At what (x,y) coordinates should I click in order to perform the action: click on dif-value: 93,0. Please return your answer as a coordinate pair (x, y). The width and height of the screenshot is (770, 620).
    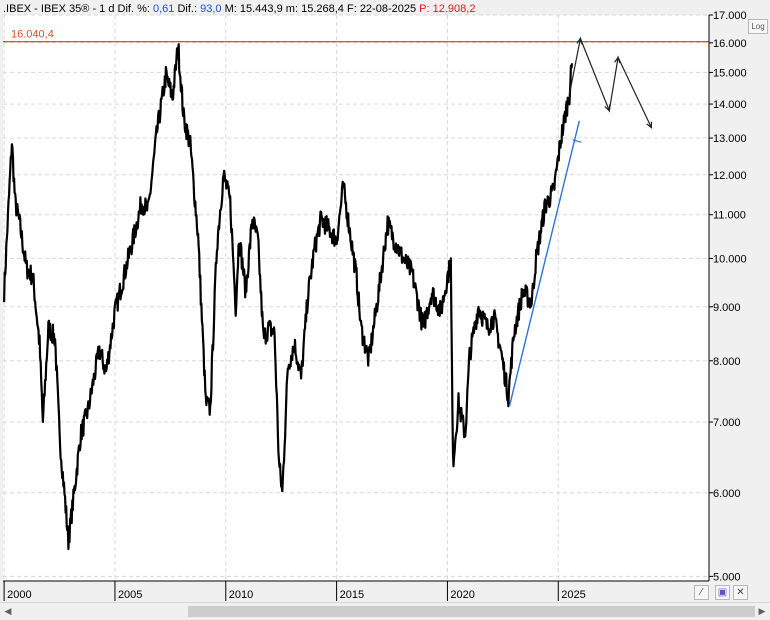
    Looking at the image, I should click on (211, 9).